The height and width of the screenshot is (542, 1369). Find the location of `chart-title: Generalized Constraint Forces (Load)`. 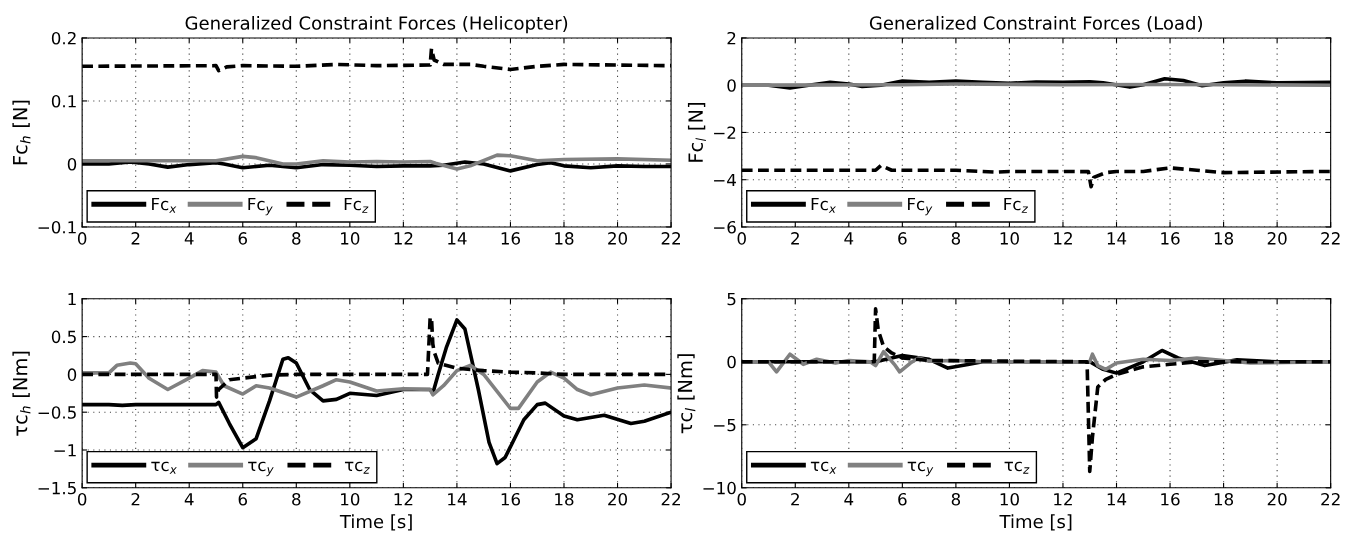

chart-title: Generalized Constraint Forces (Load) is located at coordinates (1035, 23).